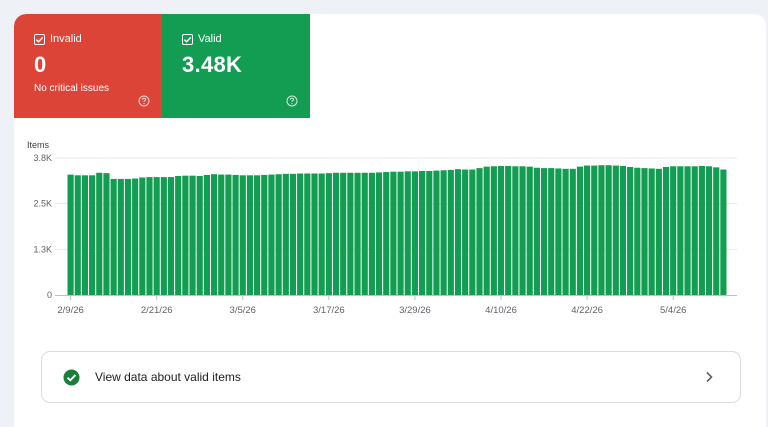 The image size is (768, 427). What do you see at coordinates (187, 39) in the screenshot?
I see `valid-checkbox-icon` at bounding box center [187, 39].